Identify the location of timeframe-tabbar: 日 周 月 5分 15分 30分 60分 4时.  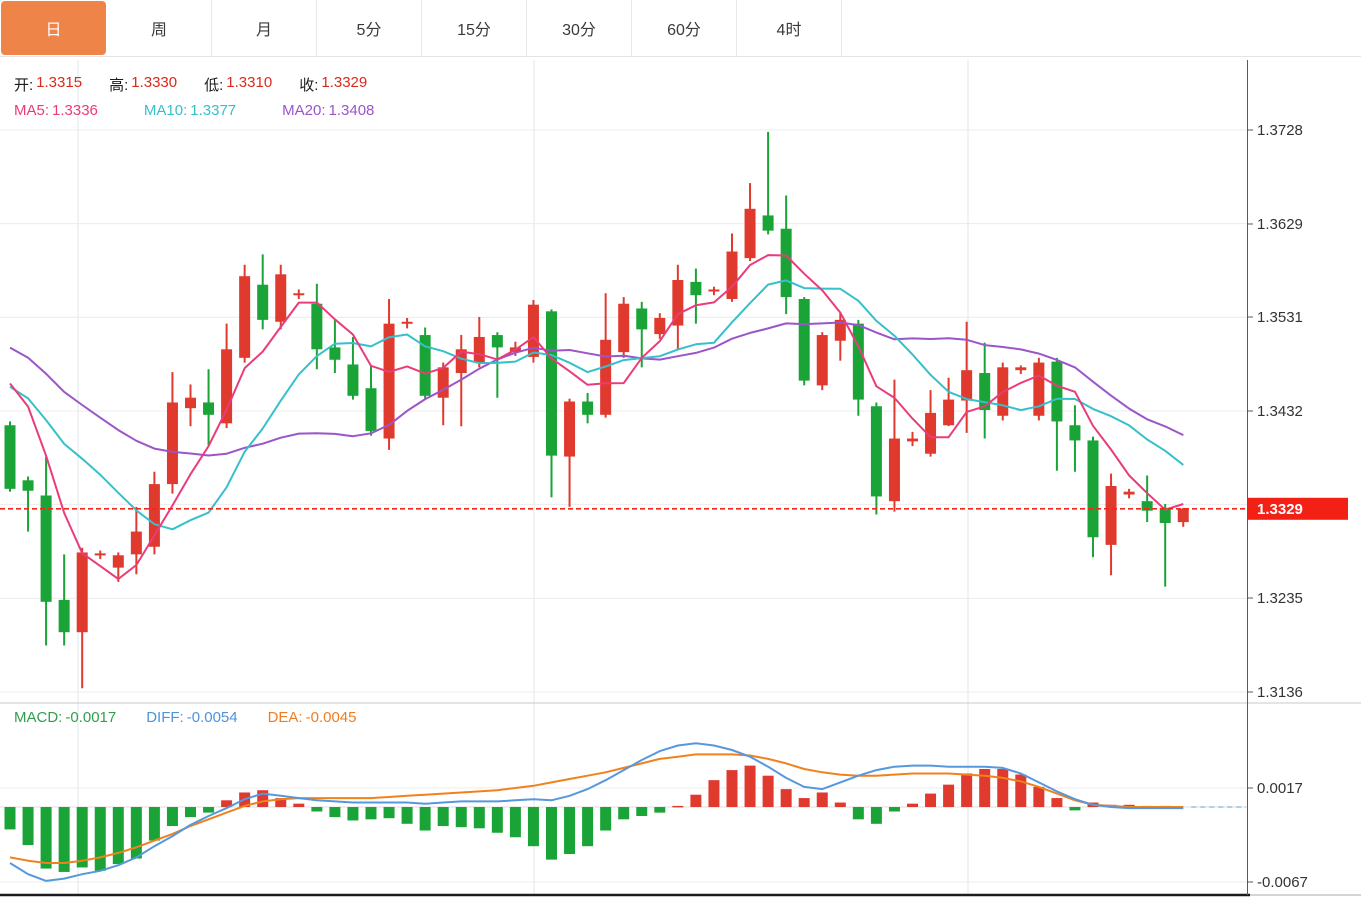
(680, 28).